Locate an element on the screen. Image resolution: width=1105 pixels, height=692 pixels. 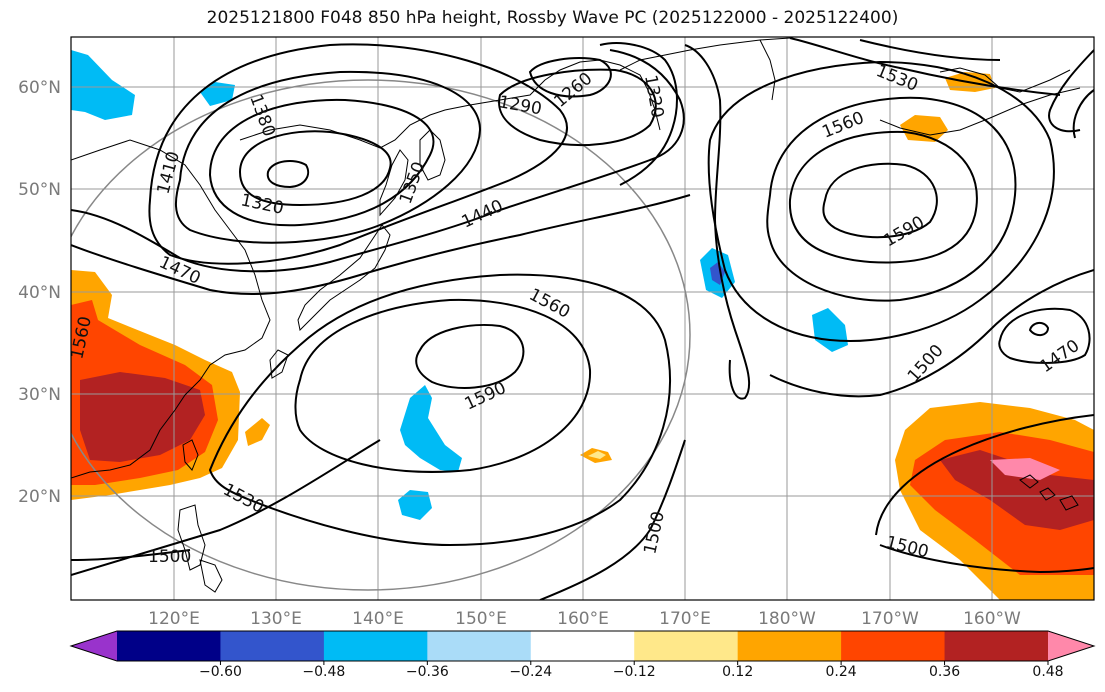
colorbar-tick-label: 0.48 is located at coordinates (1047, 672).